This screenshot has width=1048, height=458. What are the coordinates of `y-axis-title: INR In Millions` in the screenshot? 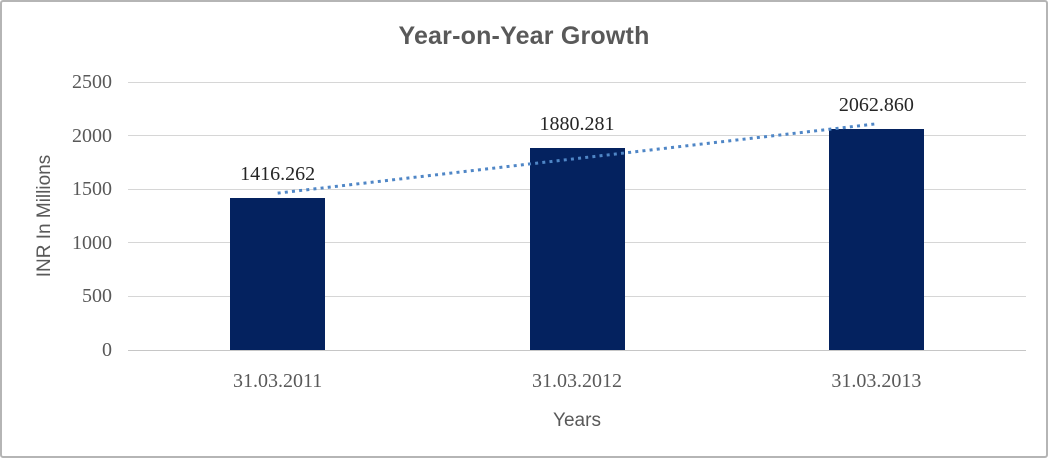 It's located at (44, 216).